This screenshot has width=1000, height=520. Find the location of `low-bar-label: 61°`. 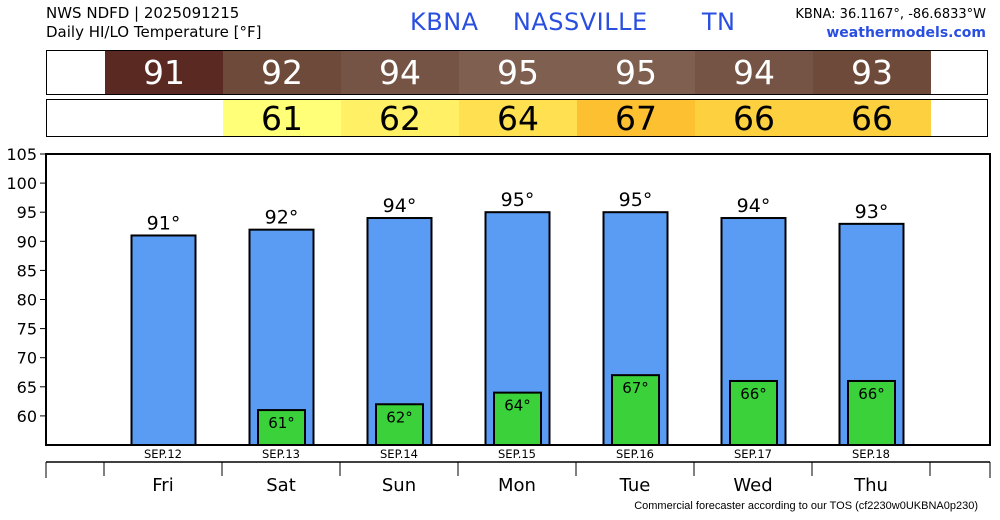

low-bar-label: 61° is located at coordinates (281, 423).